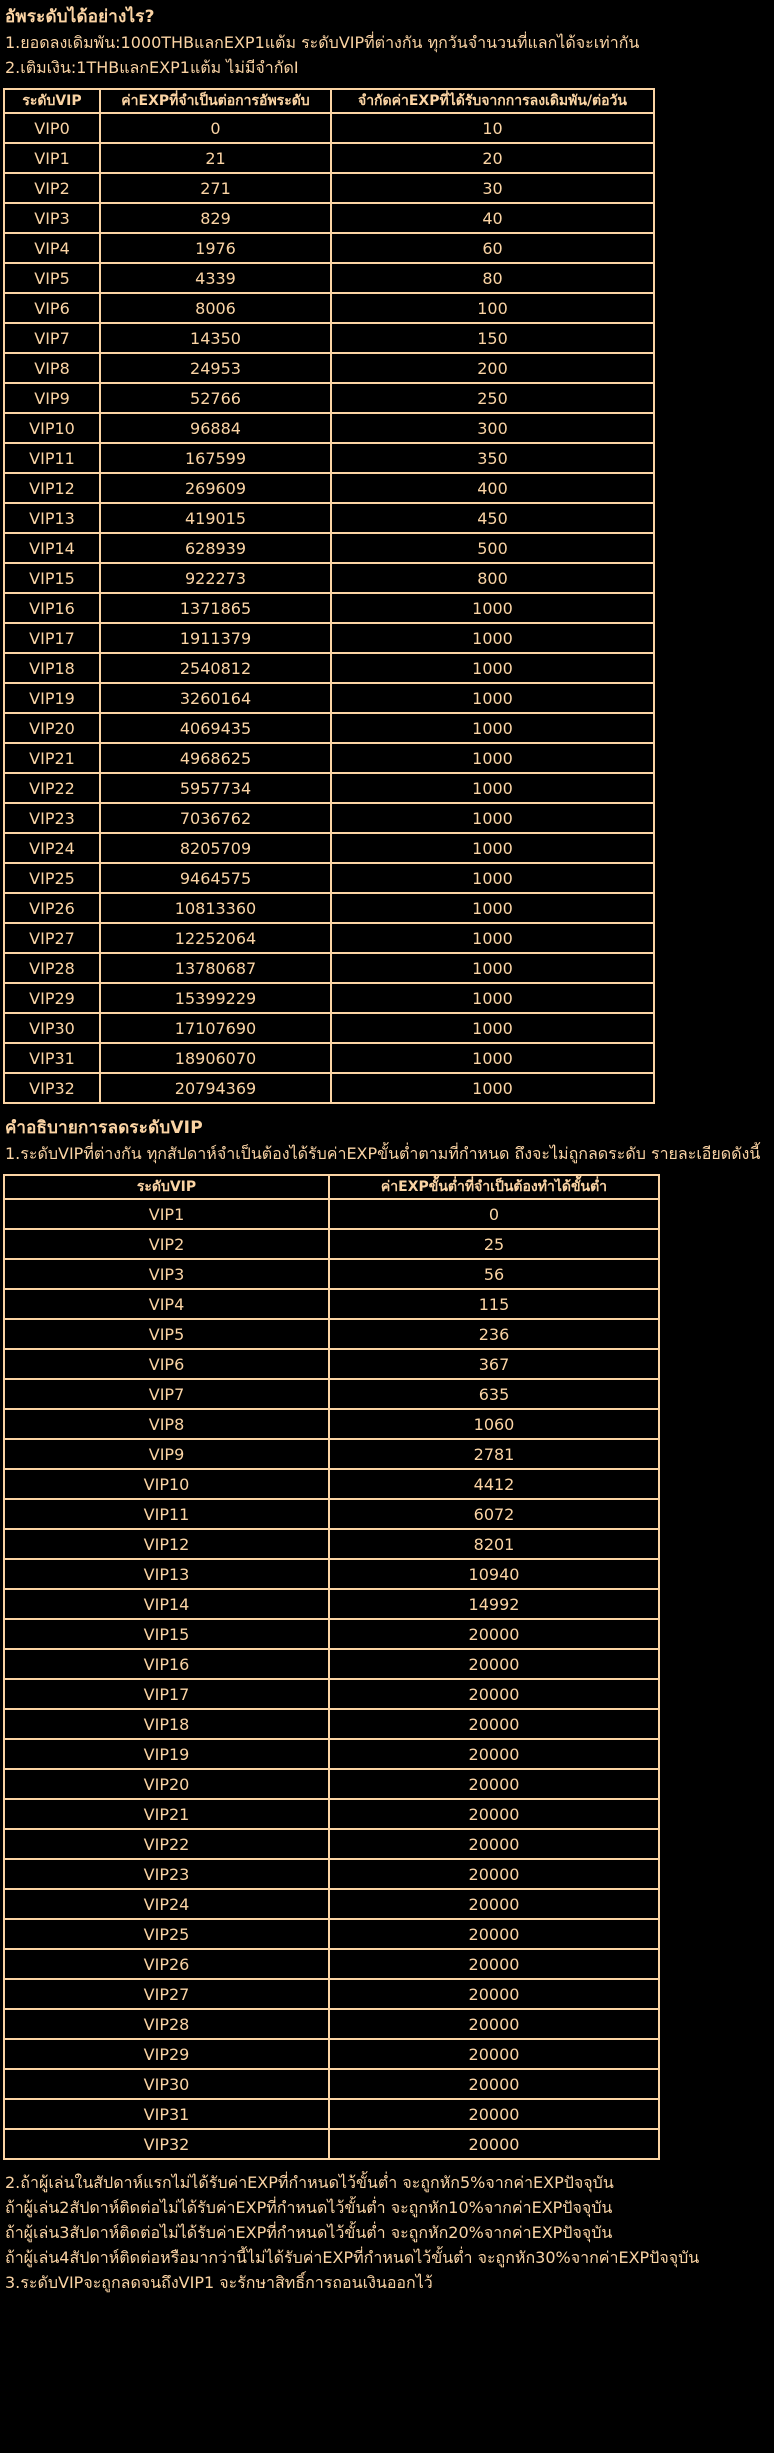  Describe the element at coordinates (215, 578) in the screenshot. I see `table-cell: 922273` at that location.